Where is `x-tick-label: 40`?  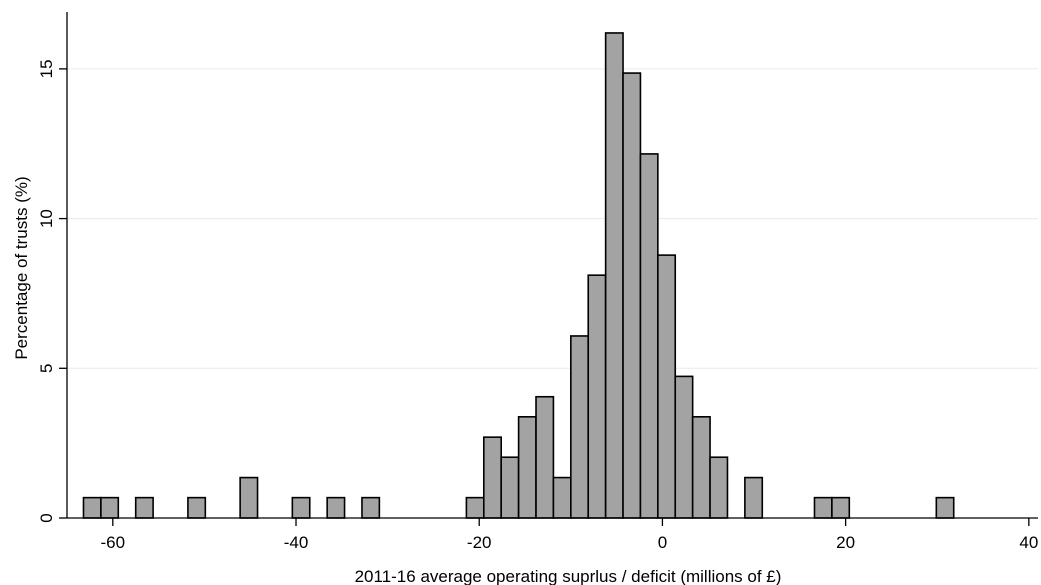 x-tick-label: 40 is located at coordinates (1028, 542).